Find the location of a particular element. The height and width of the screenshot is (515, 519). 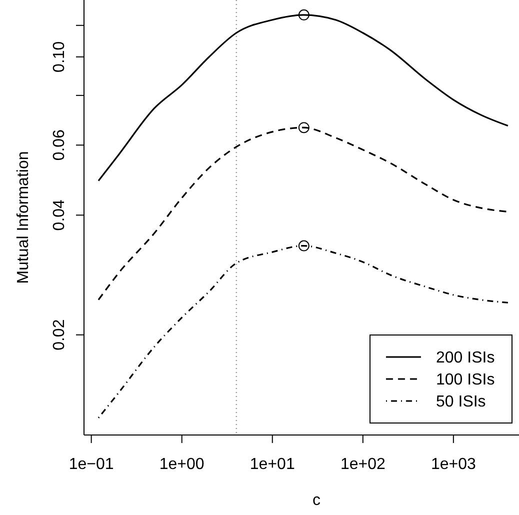

y-tick-label: 0.02 is located at coordinates (59, 334).